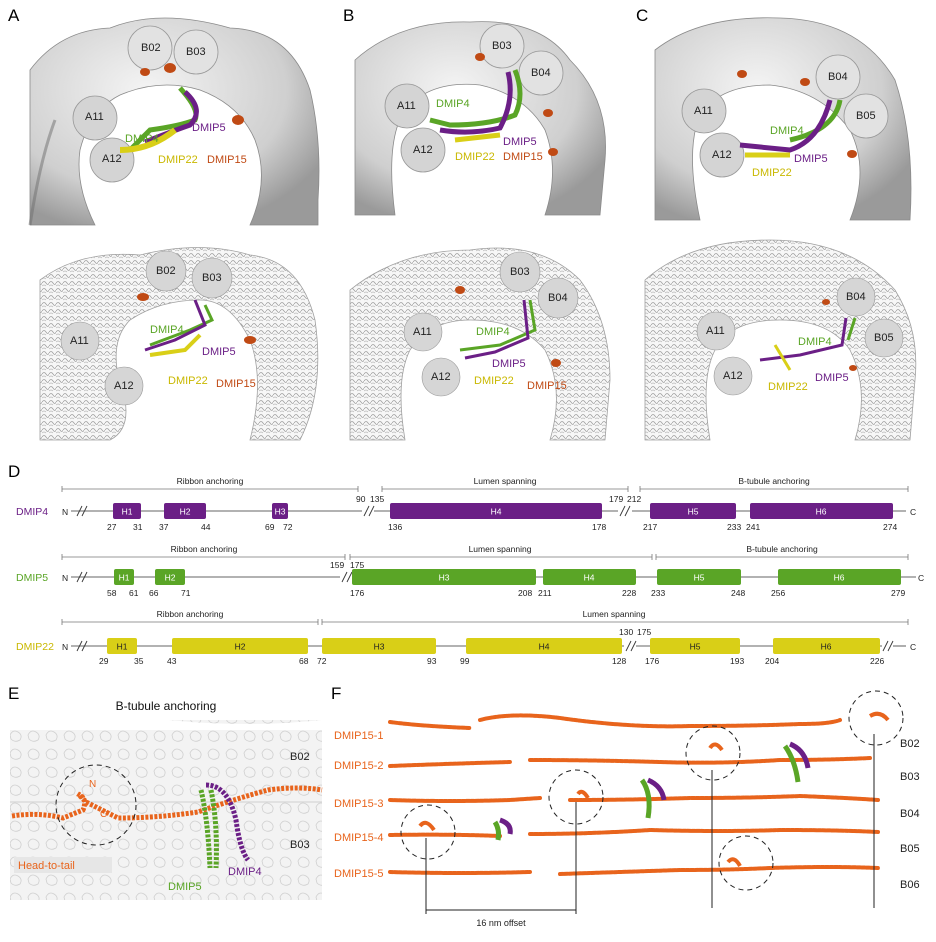 This screenshot has width=936, height=942. I want to click on dmip5-name: DMIP5, so click(32, 578).